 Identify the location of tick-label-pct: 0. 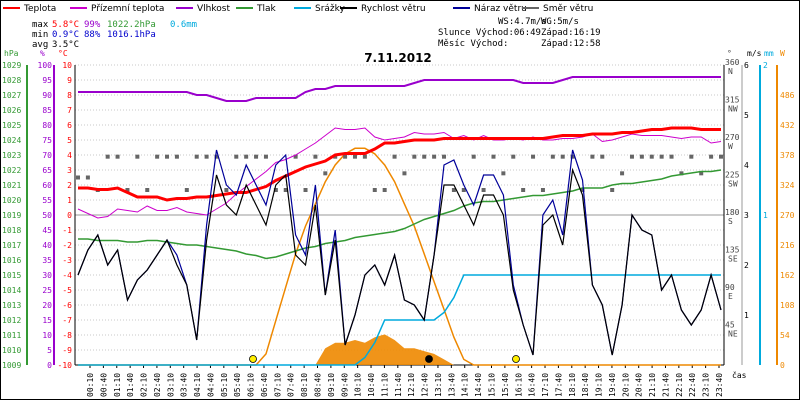
(49, 365).